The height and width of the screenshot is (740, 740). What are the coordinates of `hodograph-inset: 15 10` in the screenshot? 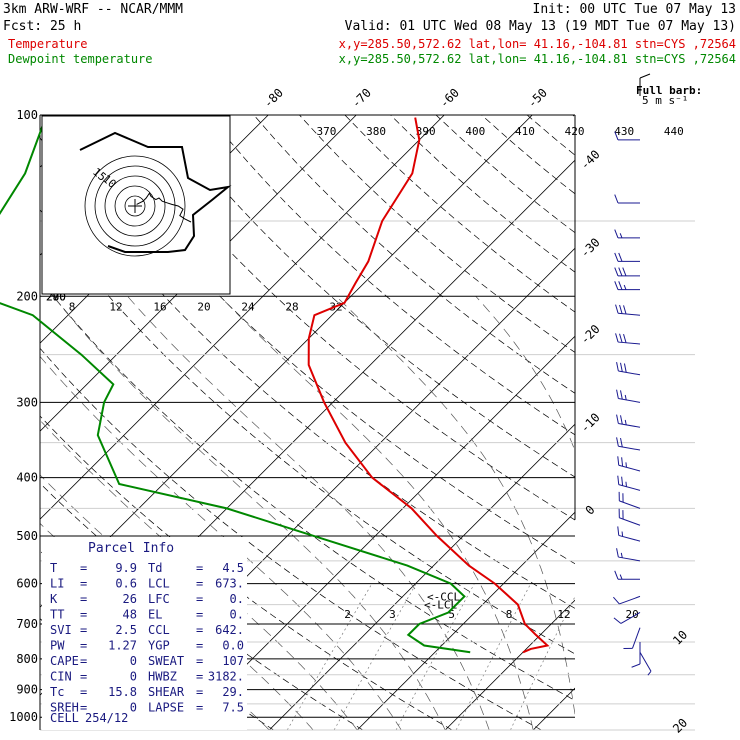 It's located at (136, 205).